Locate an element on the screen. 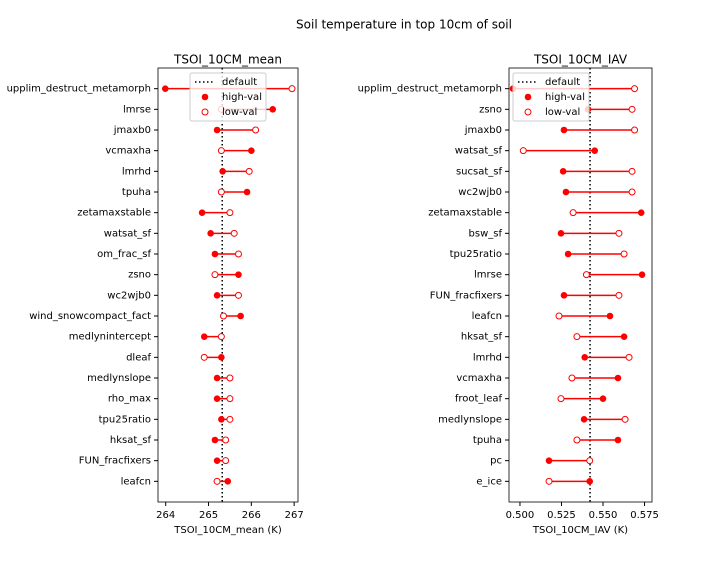 This screenshot has height=576, width=720. y-tick-label: upplim_destruct_metamorph is located at coordinates (79, 89).